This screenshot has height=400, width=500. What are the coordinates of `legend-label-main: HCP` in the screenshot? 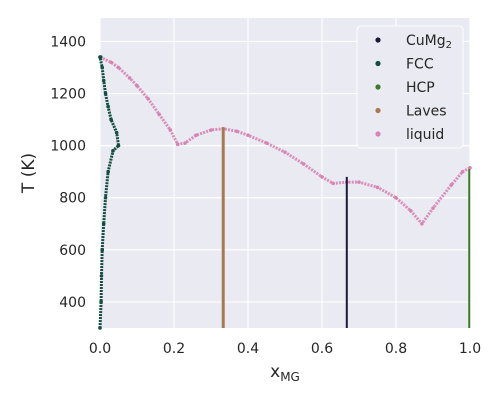 It's located at (420, 88).